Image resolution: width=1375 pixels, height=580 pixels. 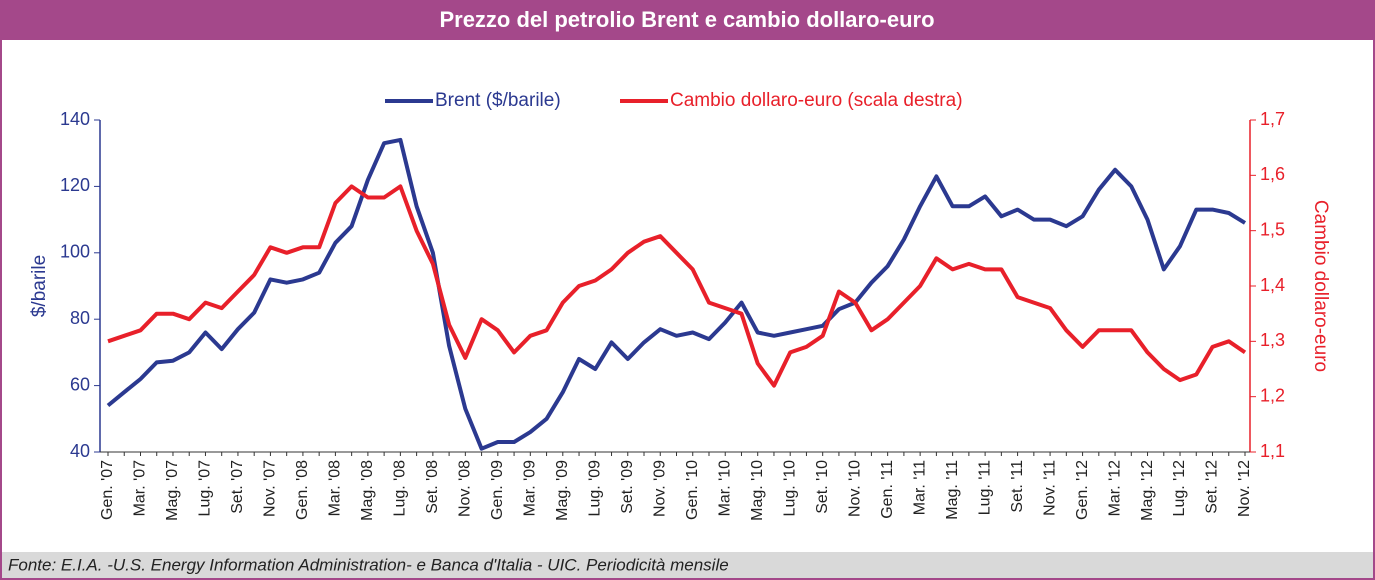 What do you see at coordinates (172, 490) in the screenshot?
I see `x-tick-label: Mag. '07` at bounding box center [172, 490].